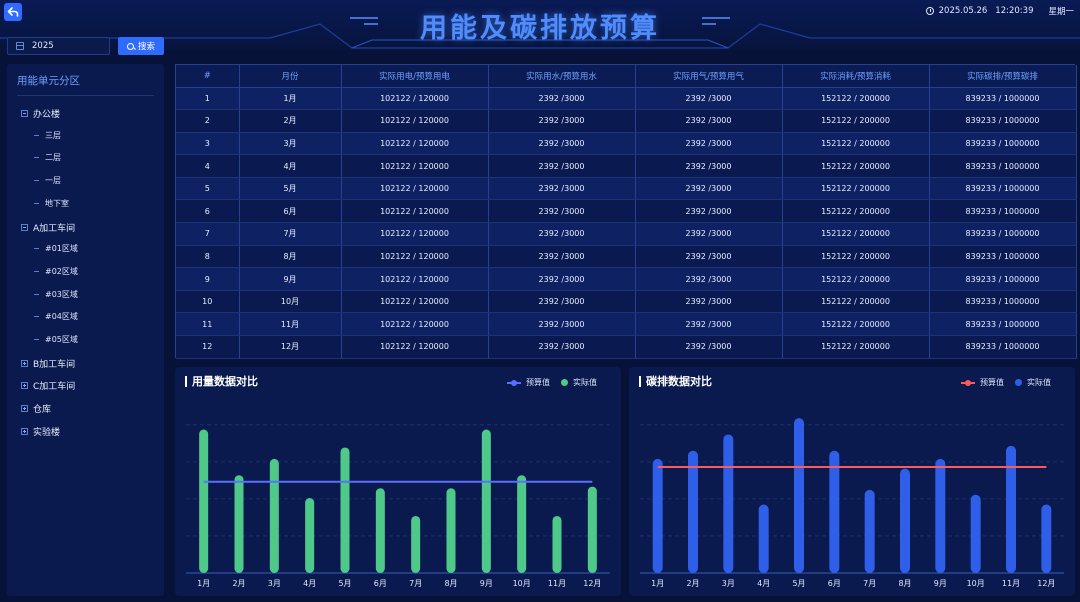 The image size is (1080, 602). What do you see at coordinates (141, 46) in the screenshot?
I see `search-button: 搜索` at bounding box center [141, 46].